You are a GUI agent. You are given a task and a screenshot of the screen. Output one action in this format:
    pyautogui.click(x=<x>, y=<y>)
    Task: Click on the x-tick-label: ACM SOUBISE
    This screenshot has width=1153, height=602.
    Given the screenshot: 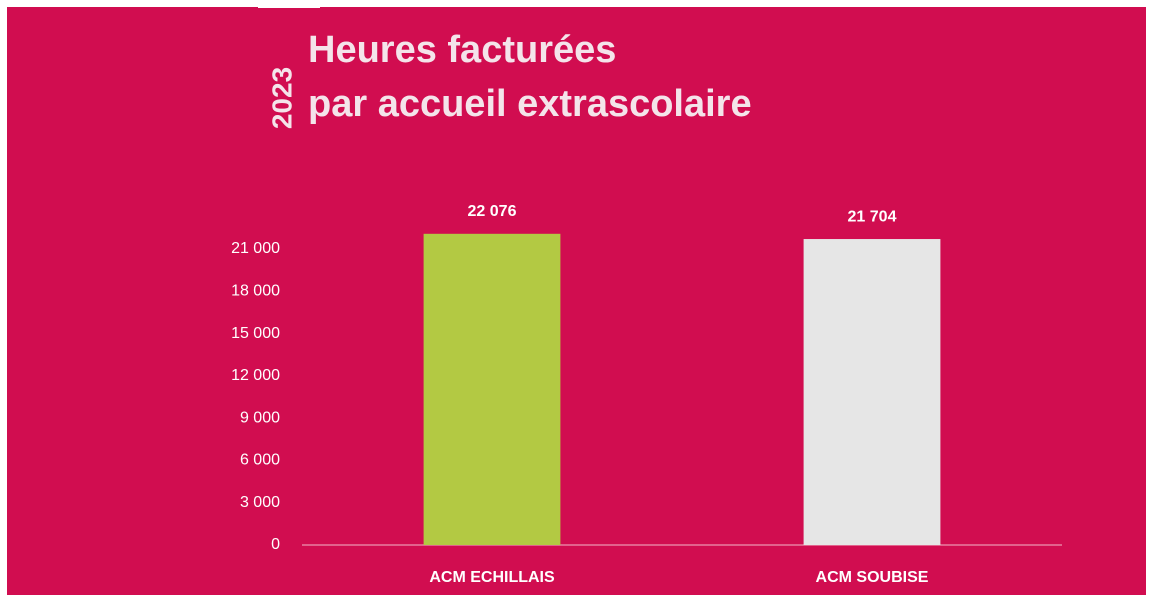 What is the action you would take?
    pyautogui.click(x=872, y=577)
    